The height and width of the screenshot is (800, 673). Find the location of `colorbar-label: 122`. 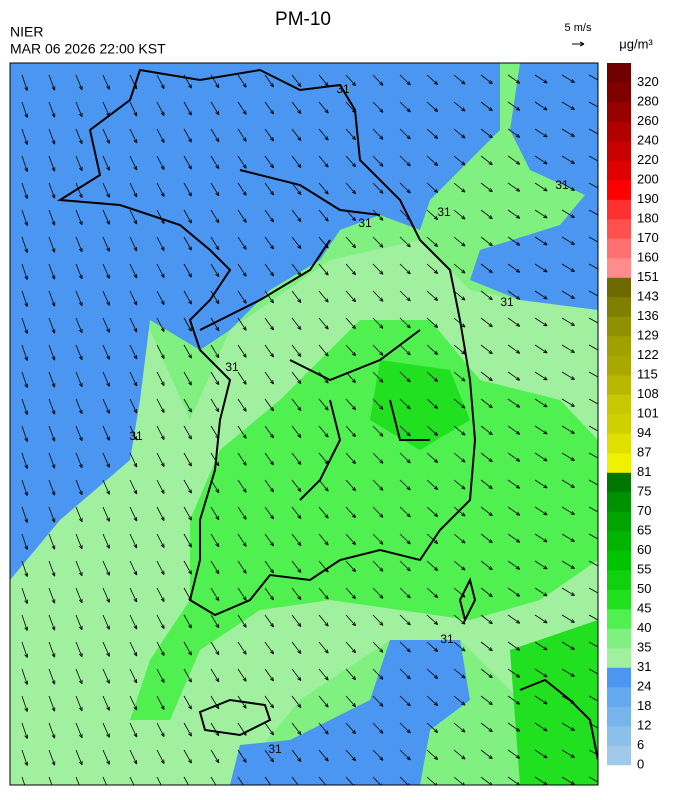

colorbar-label: 122 is located at coordinates (648, 354).